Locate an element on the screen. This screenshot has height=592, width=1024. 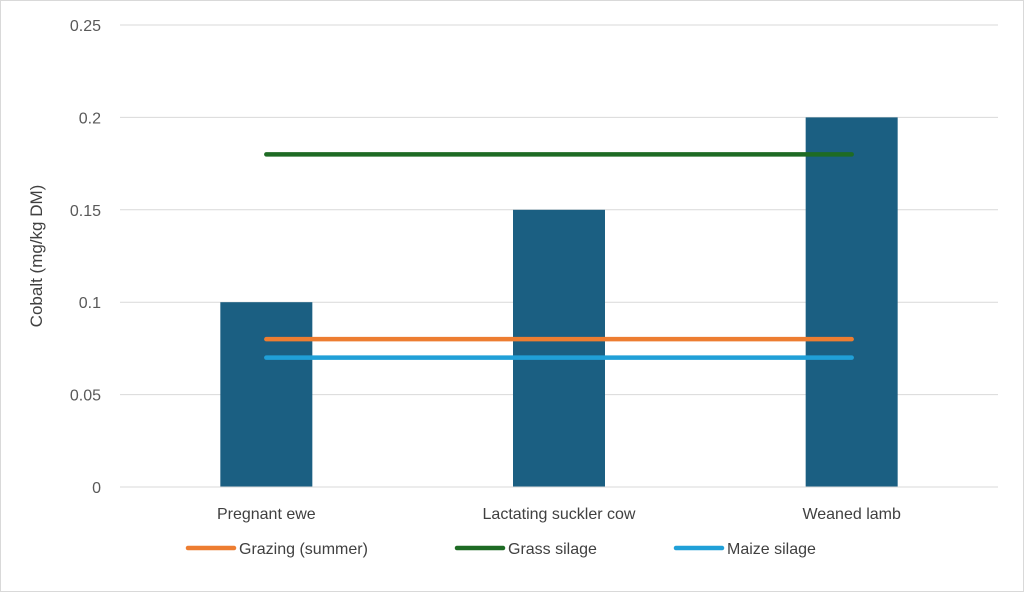
y-tick-label: 0.25 is located at coordinates (85, 26).